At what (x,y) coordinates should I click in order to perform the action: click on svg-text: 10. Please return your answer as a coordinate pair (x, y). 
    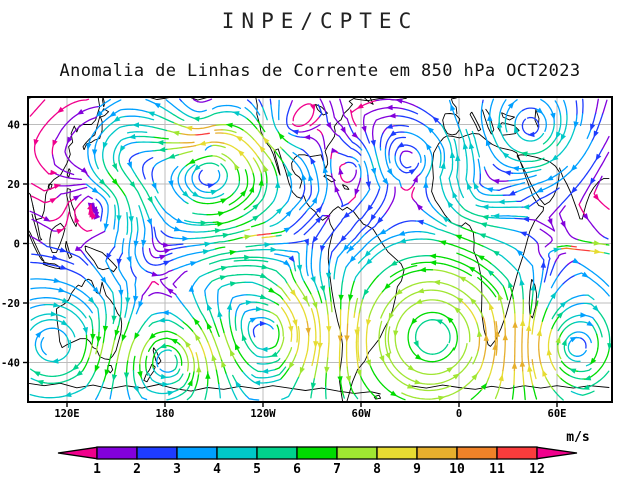
    Looking at the image, I should click on (457, 469).